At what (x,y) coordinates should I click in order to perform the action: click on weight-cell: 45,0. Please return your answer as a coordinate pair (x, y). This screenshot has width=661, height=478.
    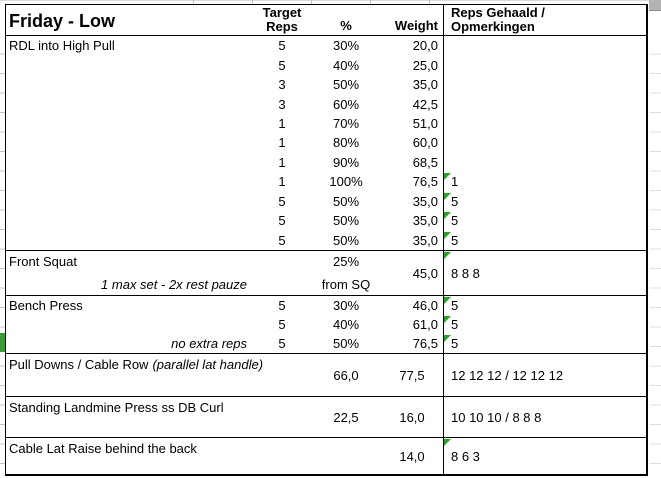
    Looking at the image, I should click on (425, 273).